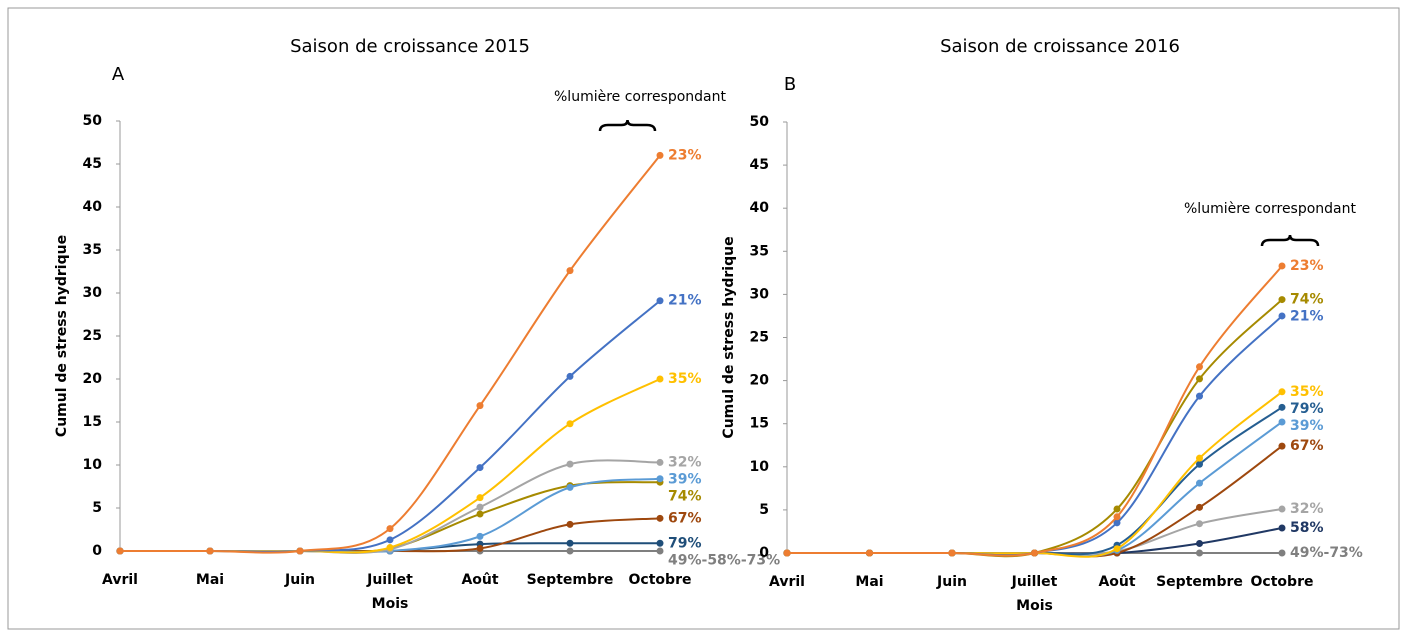  I want to click on chart-title: Saison de croissance 2016, so click(1060, 46).